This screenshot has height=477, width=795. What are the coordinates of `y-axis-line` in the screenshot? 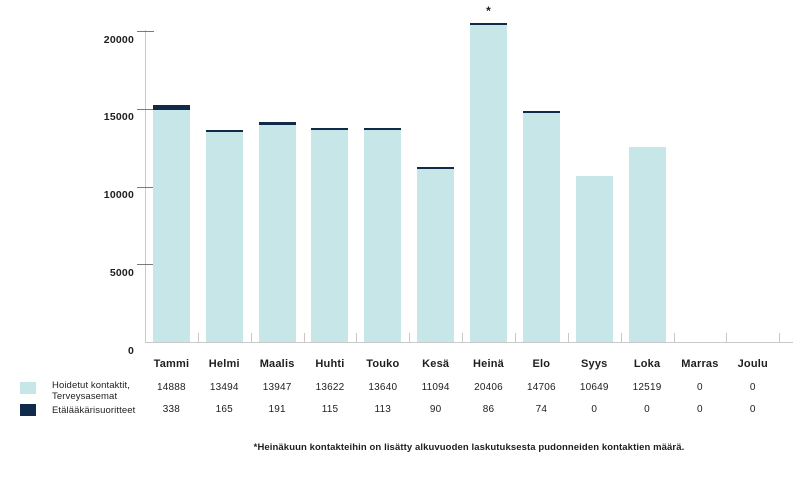 It's located at (145, 186).